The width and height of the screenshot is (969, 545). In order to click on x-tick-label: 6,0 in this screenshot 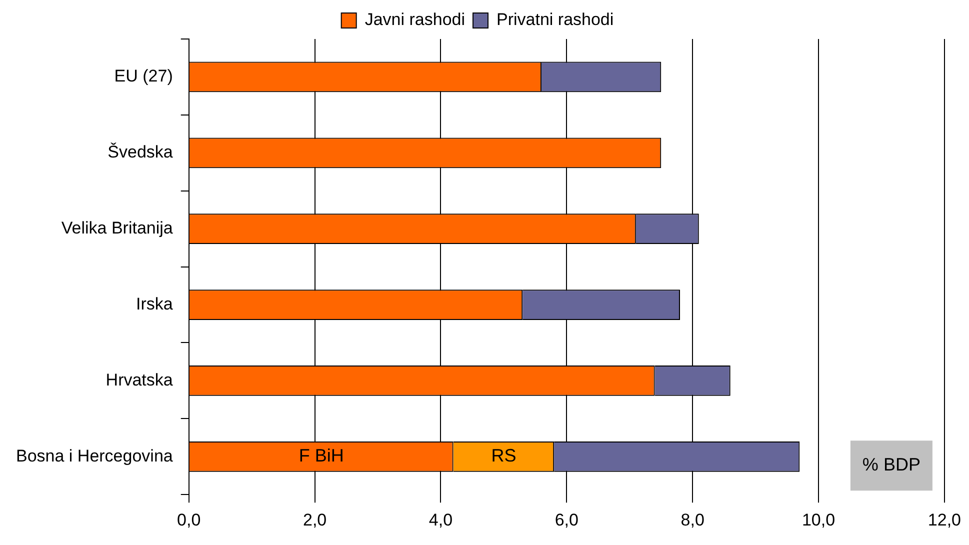, I will do `click(566, 520)`.